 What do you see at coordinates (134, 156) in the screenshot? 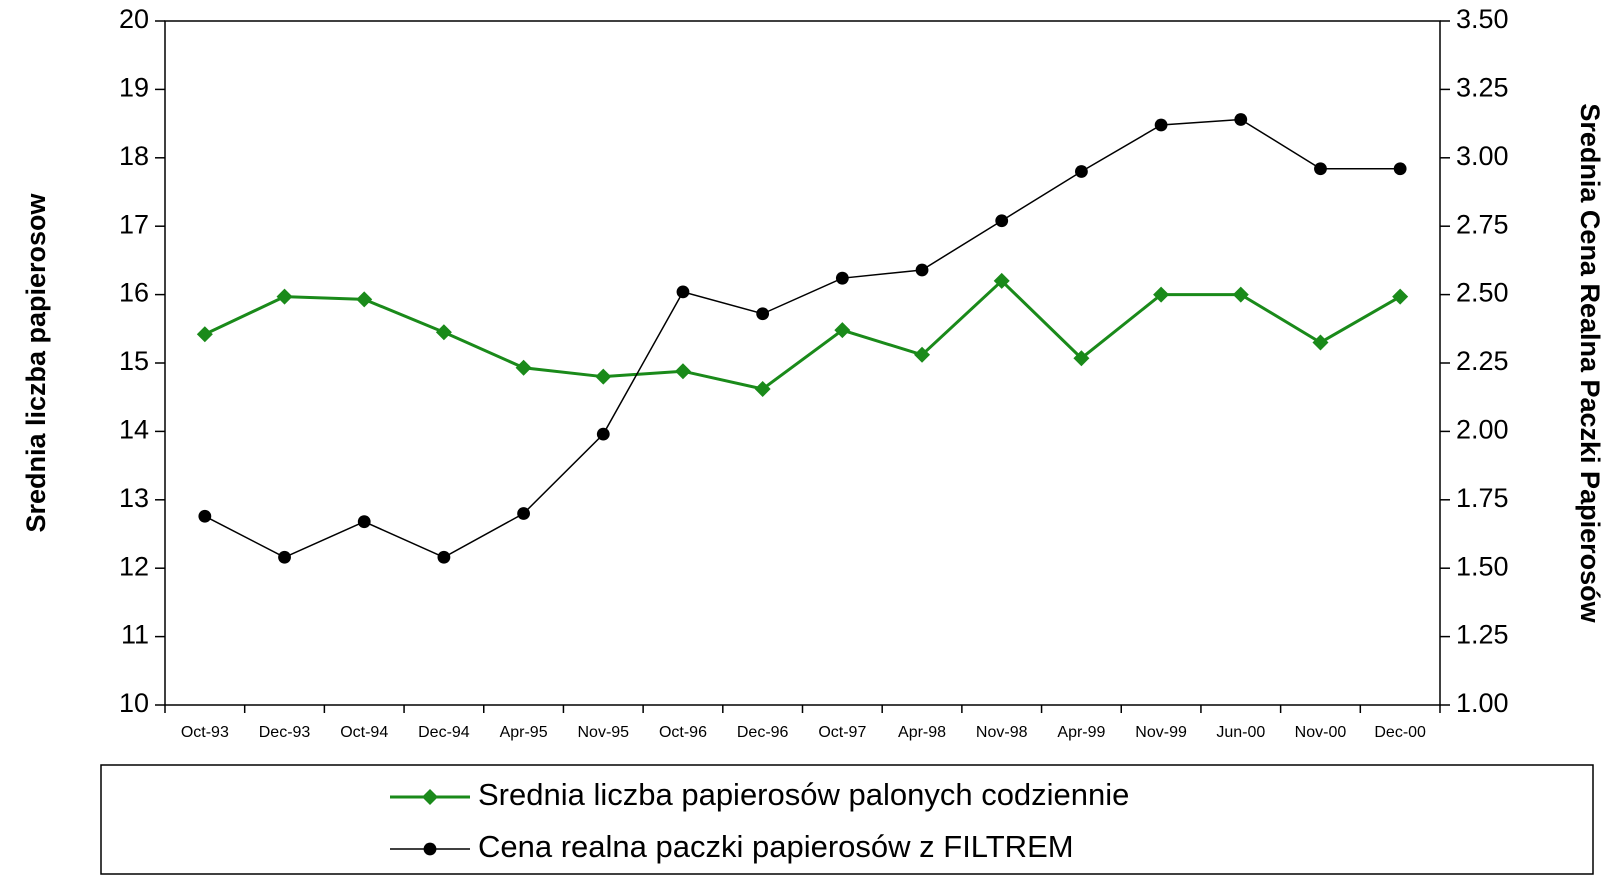
I see `y-tick-label: 18` at bounding box center [134, 156].